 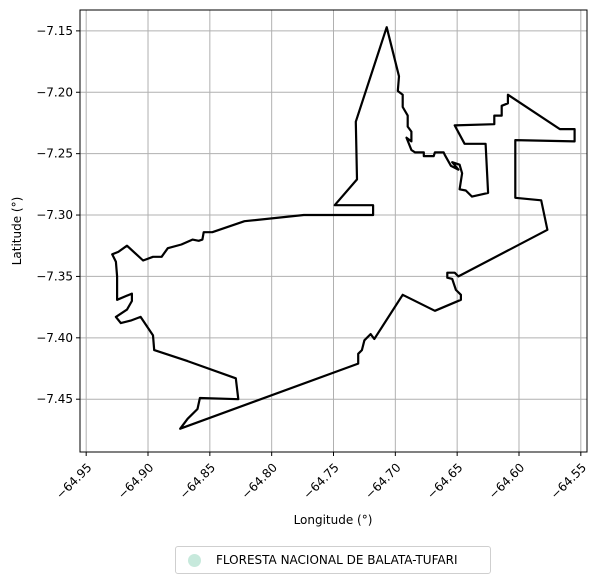 I want to click on y-tick-label: −7.35, so click(x=54, y=276).